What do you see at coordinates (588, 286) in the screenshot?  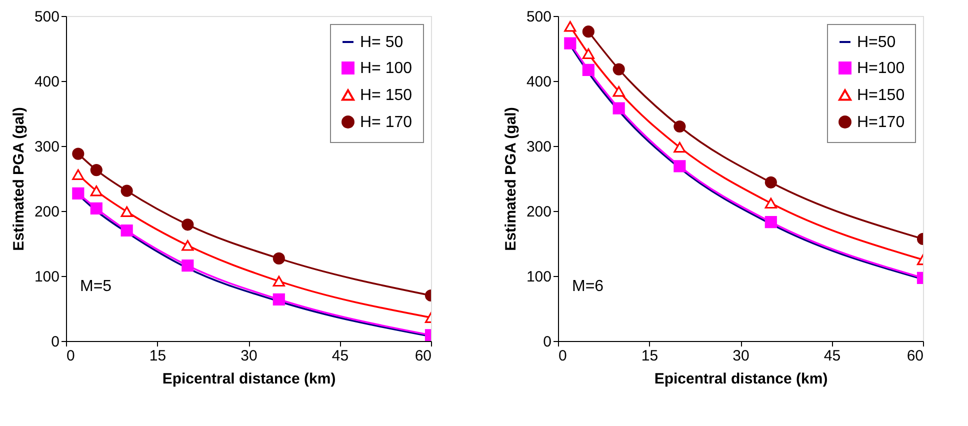 I see `annotation: M=6` at bounding box center [588, 286].